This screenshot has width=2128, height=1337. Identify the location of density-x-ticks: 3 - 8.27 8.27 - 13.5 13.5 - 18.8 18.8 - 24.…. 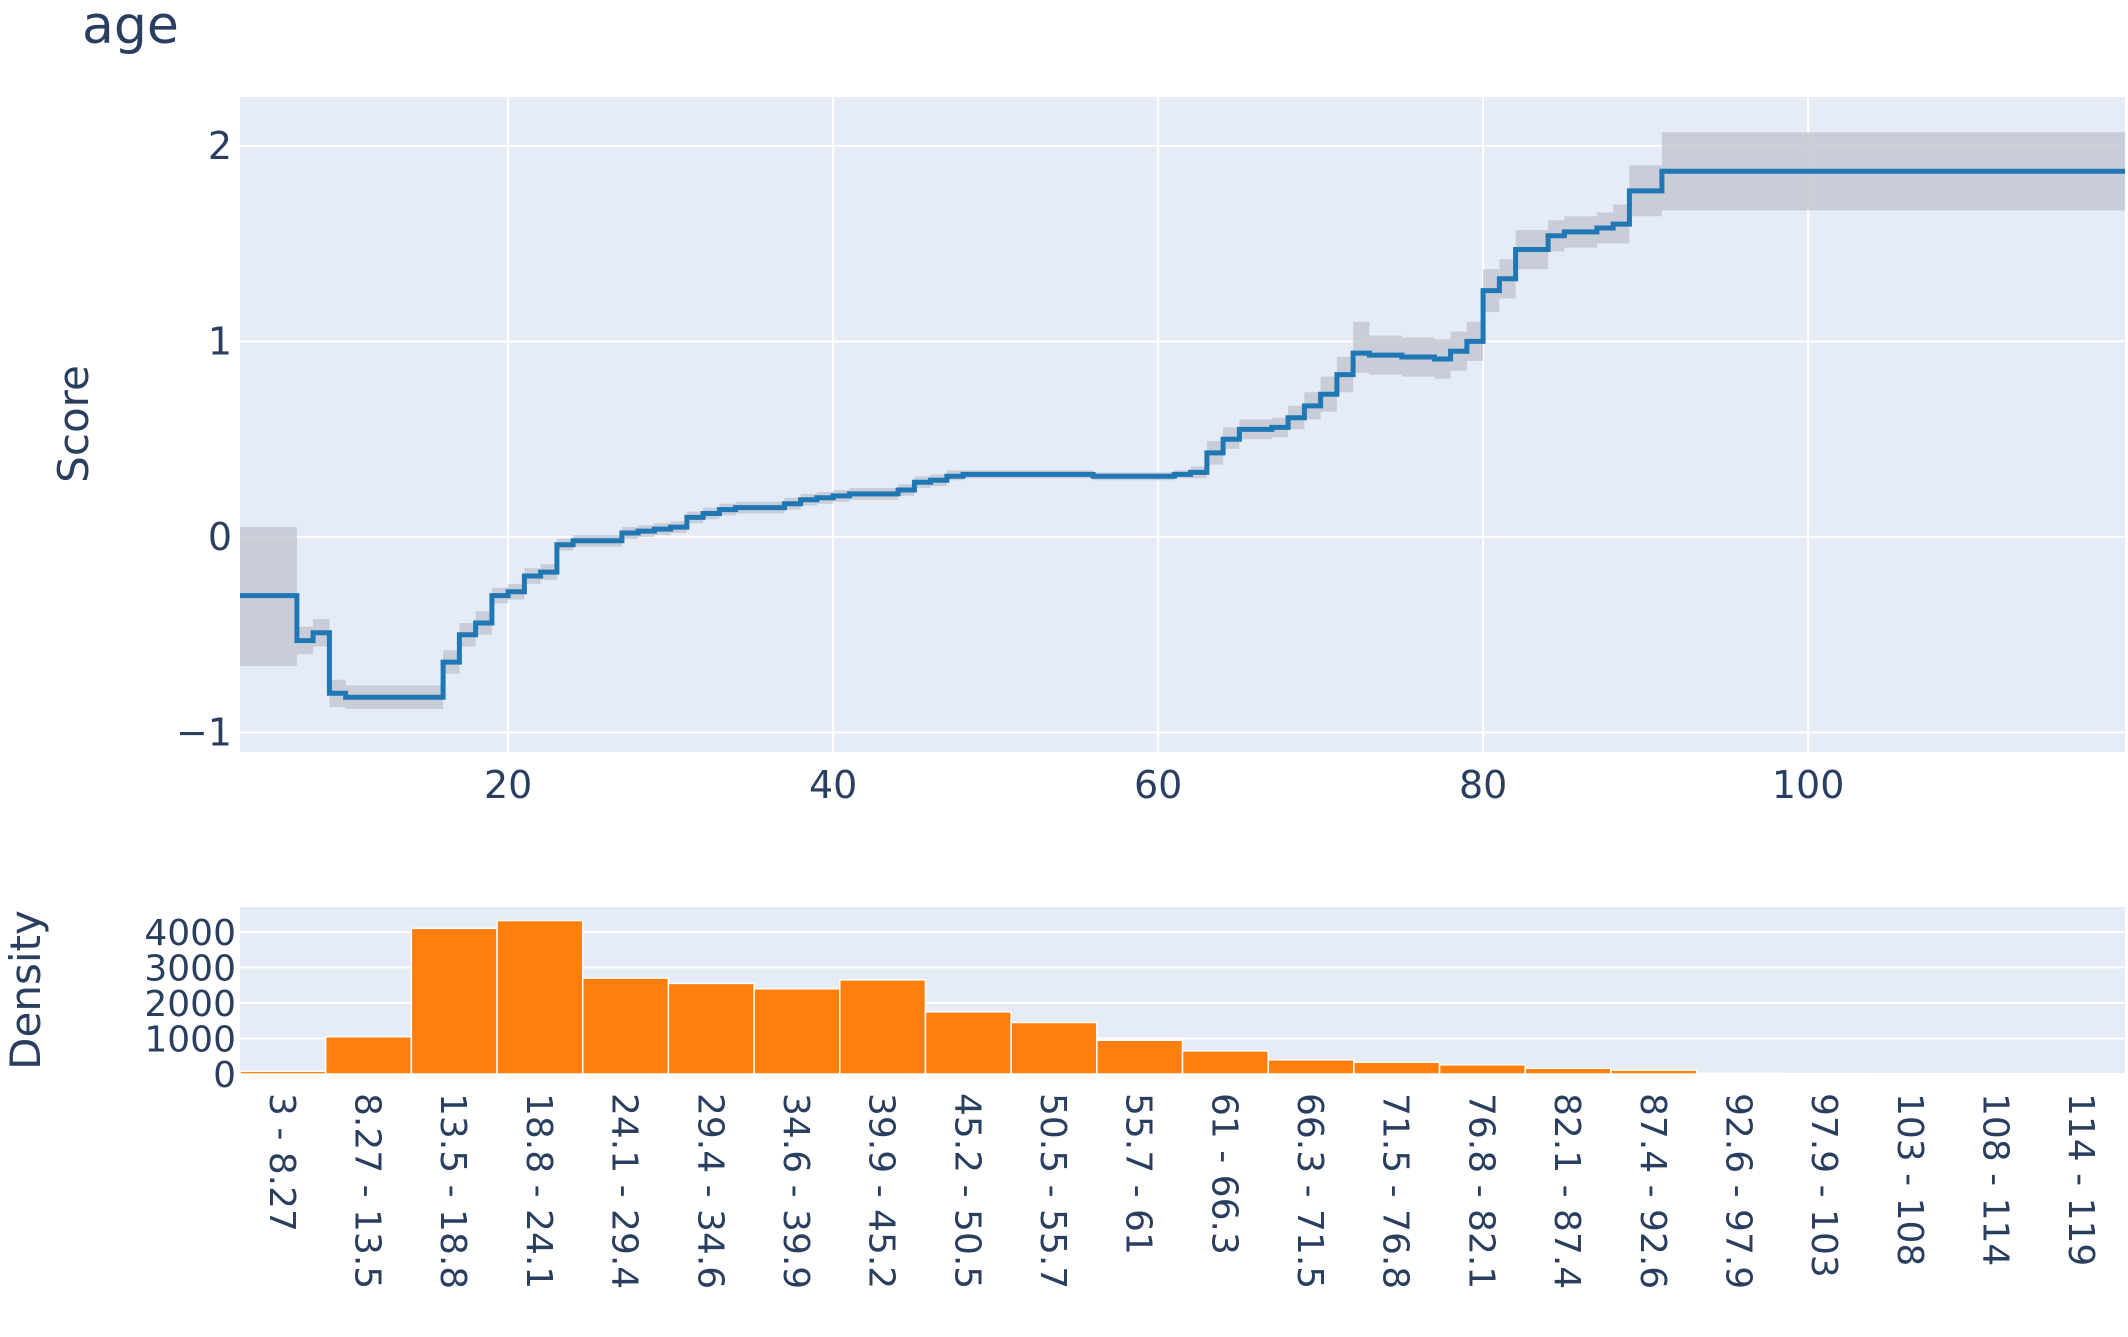
(1181, 1191).